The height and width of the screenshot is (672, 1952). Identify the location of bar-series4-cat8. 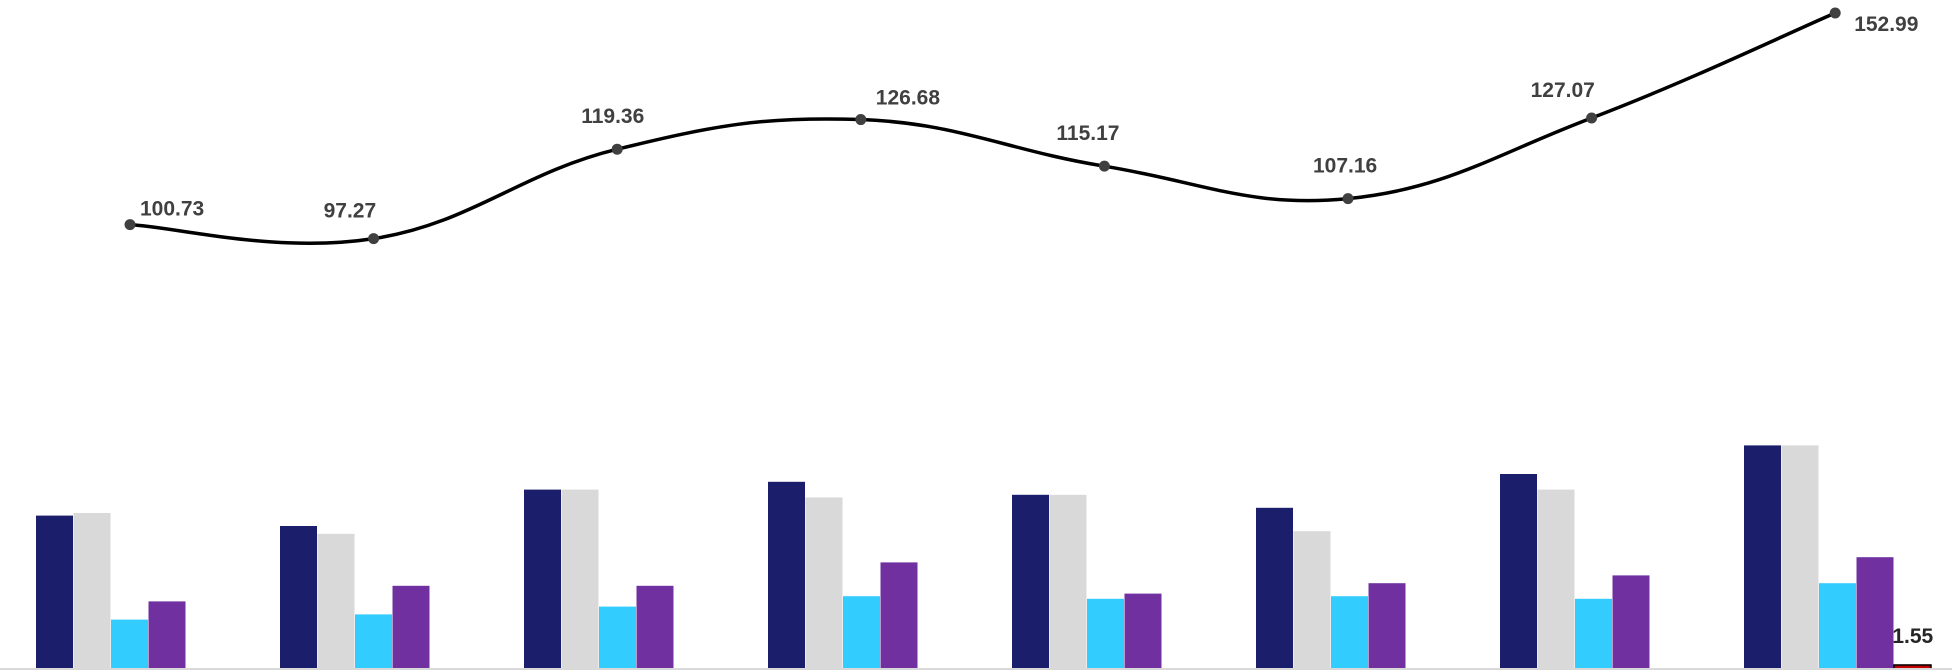
(1875, 613).